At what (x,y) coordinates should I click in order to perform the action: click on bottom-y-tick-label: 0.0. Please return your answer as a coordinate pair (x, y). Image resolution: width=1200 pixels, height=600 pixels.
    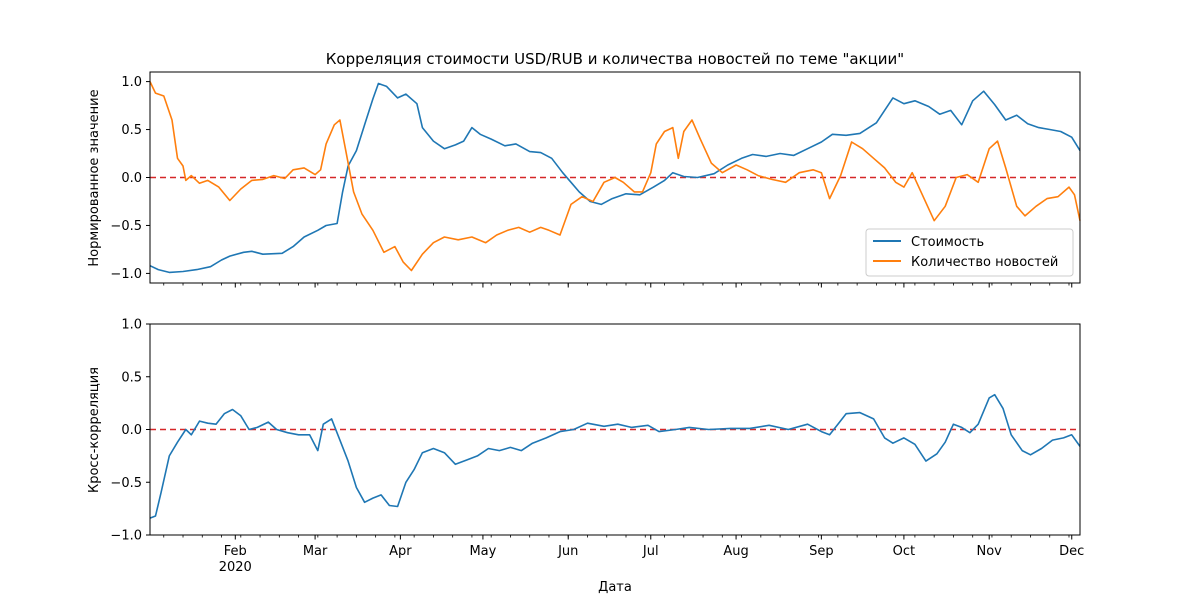
    Looking at the image, I should click on (131, 430).